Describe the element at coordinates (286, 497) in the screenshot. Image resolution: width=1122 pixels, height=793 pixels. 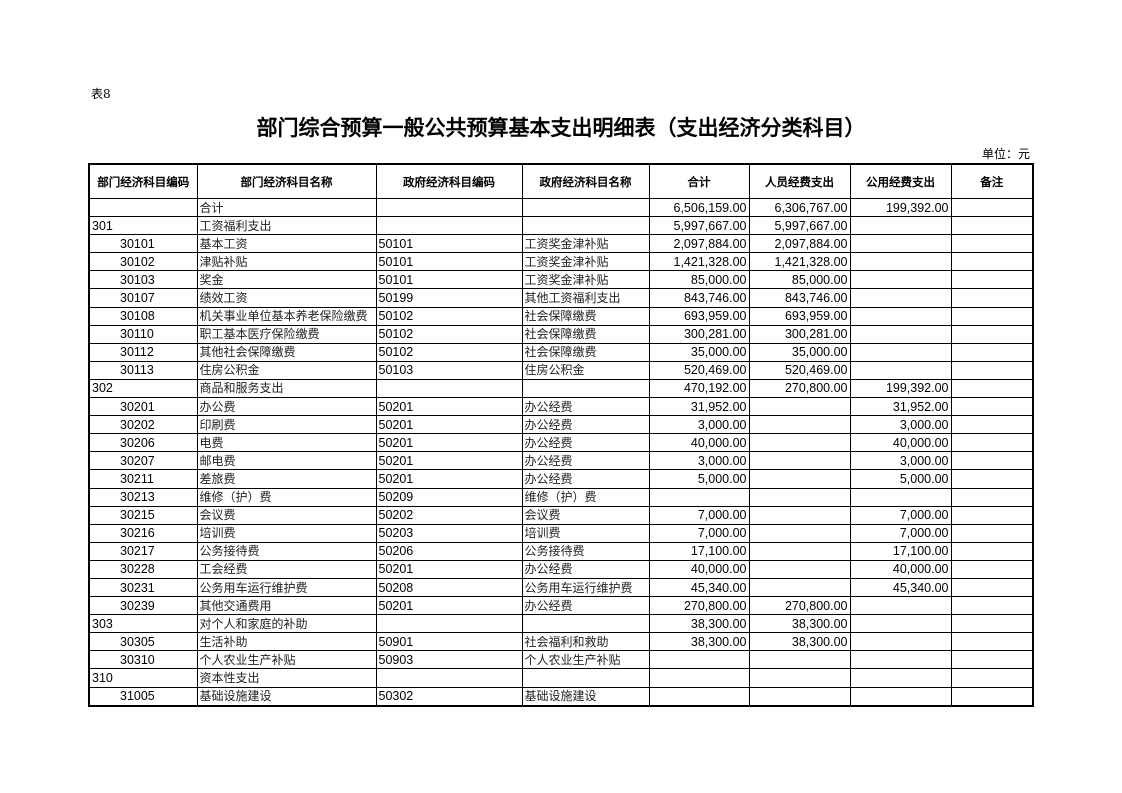
I see `dept-name-cell: 维修（护）费` at that location.